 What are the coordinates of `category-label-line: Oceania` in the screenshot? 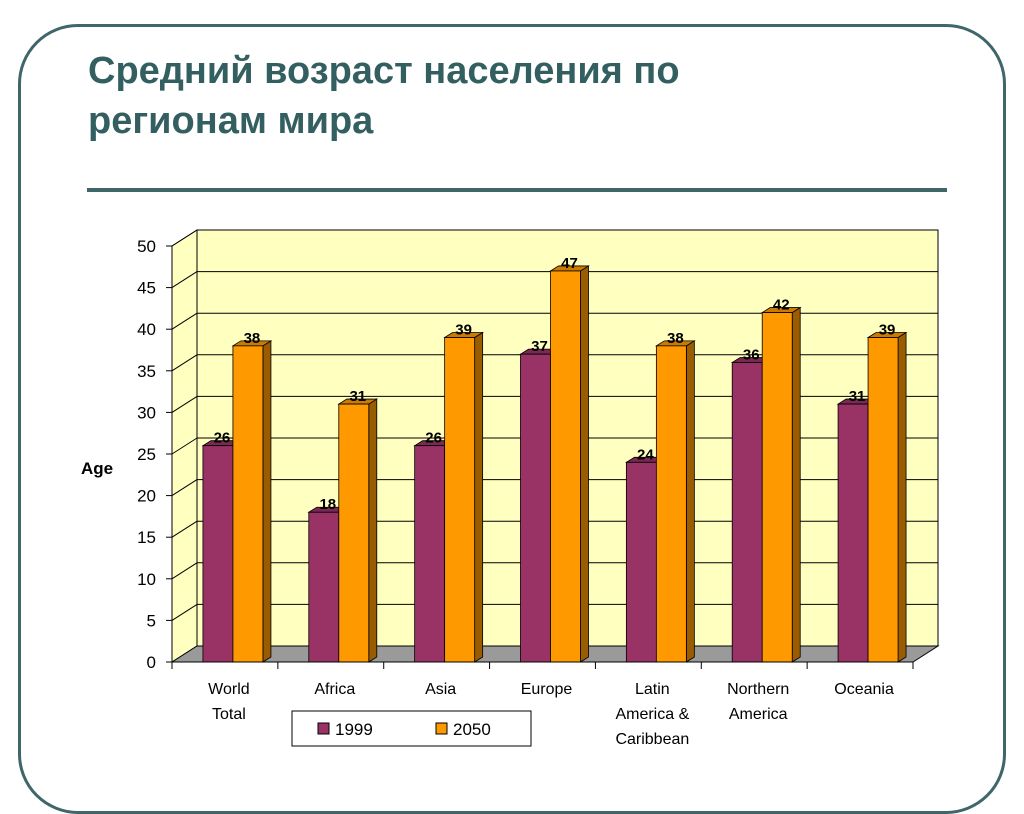 It's located at (864, 689).